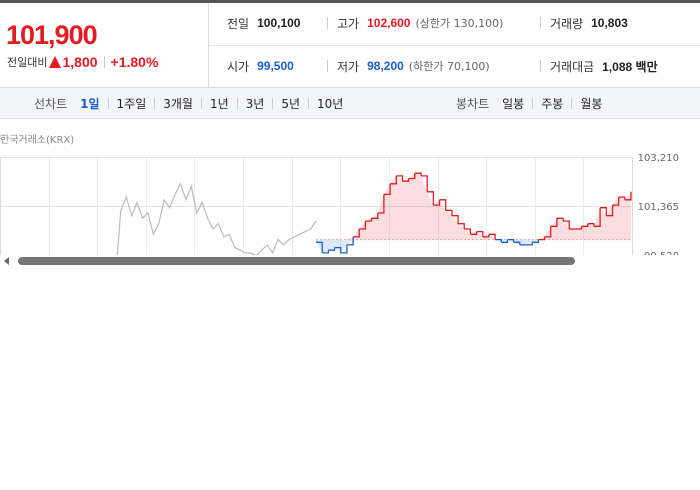 The image size is (700, 490). Describe the element at coordinates (131, 104) in the screenshot. I see `tab-1-week: 1주일` at that location.